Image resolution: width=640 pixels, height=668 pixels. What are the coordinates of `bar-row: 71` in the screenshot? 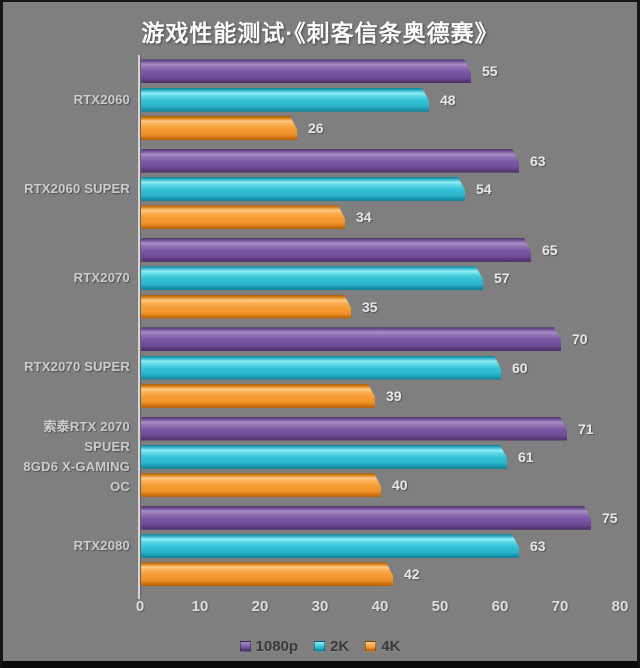 It's located at (389, 429).